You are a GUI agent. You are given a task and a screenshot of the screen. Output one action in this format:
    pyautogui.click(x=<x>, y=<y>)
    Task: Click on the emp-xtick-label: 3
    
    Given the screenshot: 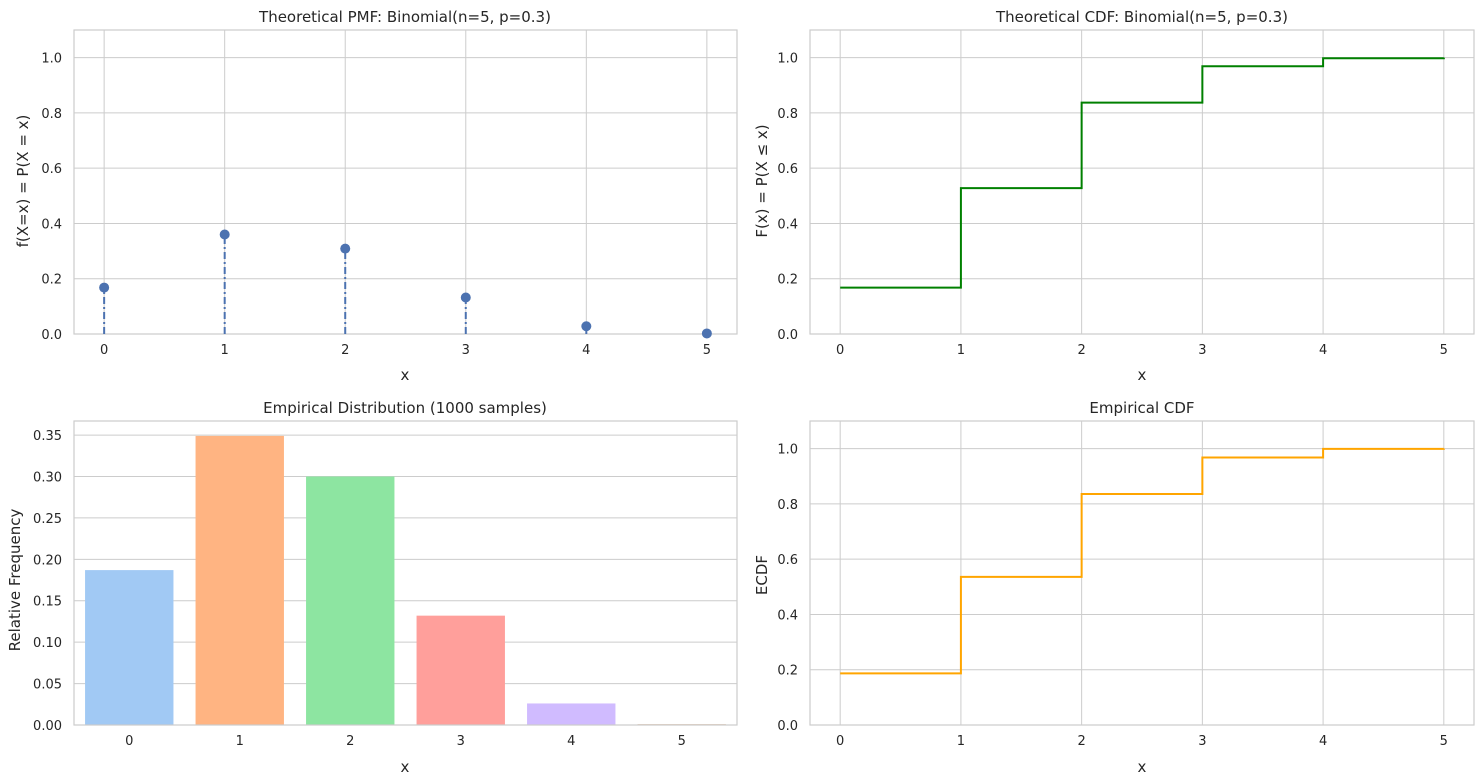 What is the action you would take?
    pyautogui.click(x=461, y=741)
    